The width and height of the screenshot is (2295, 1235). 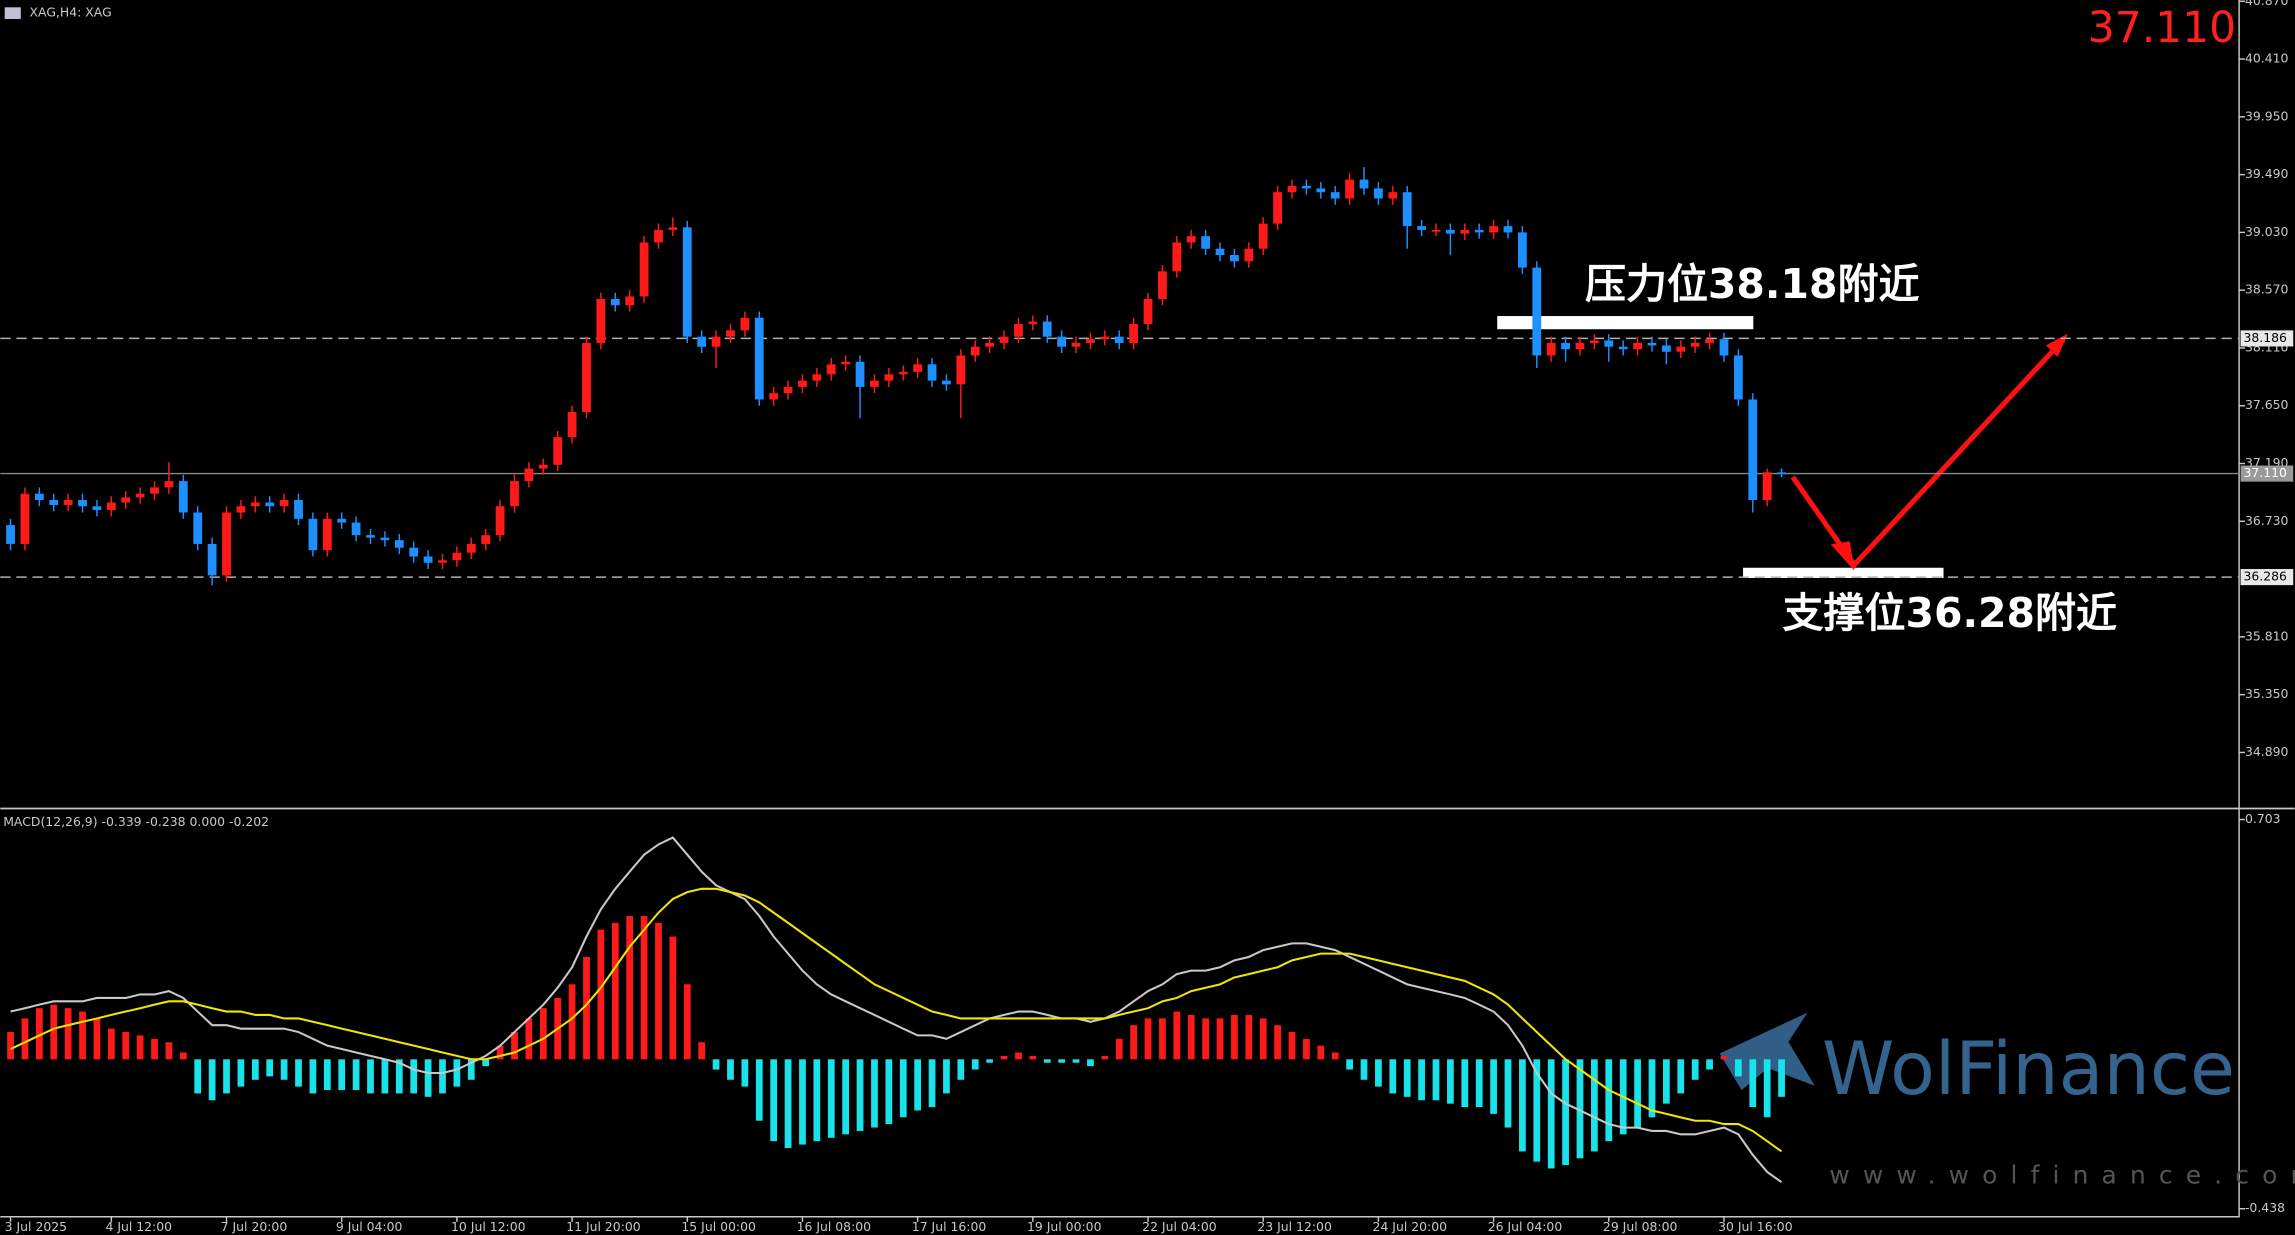 I want to click on price-line-label: 36.286, so click(x=2265, y=576).